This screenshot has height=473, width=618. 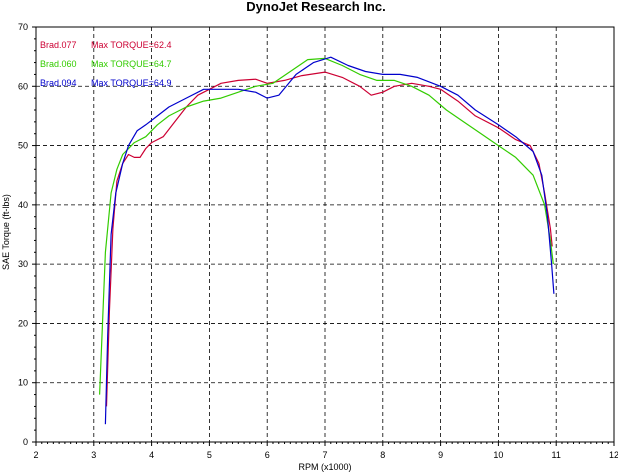 What do you see at coordinates (440, 455) in the screenshot?
I see `x-tick-label: 9` at bounding box center [440, 455].